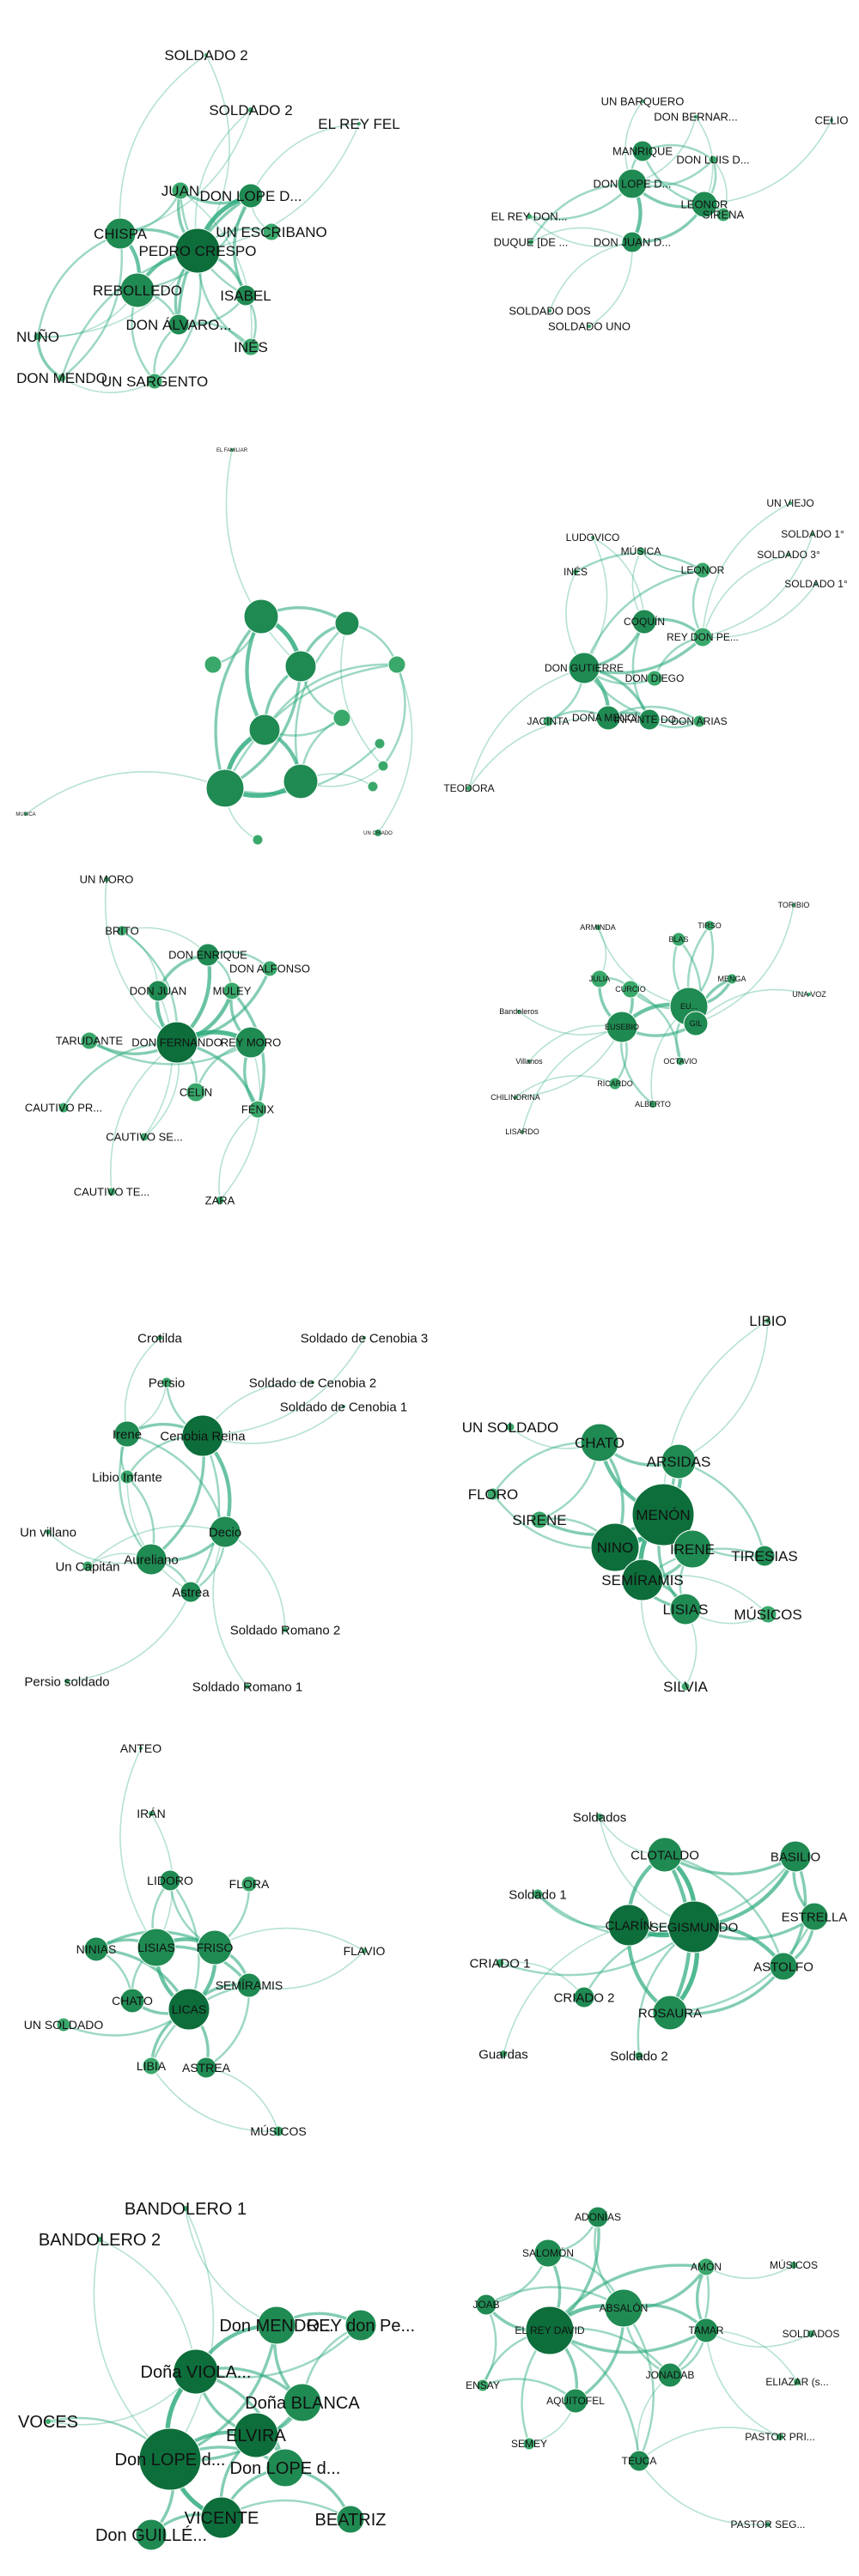 This screenshot has height=2576, width=859. What do you see at coordinates (232, 991) in the screenshot?
I see `graph-node: MULEY` at bounding box center [232, 991].